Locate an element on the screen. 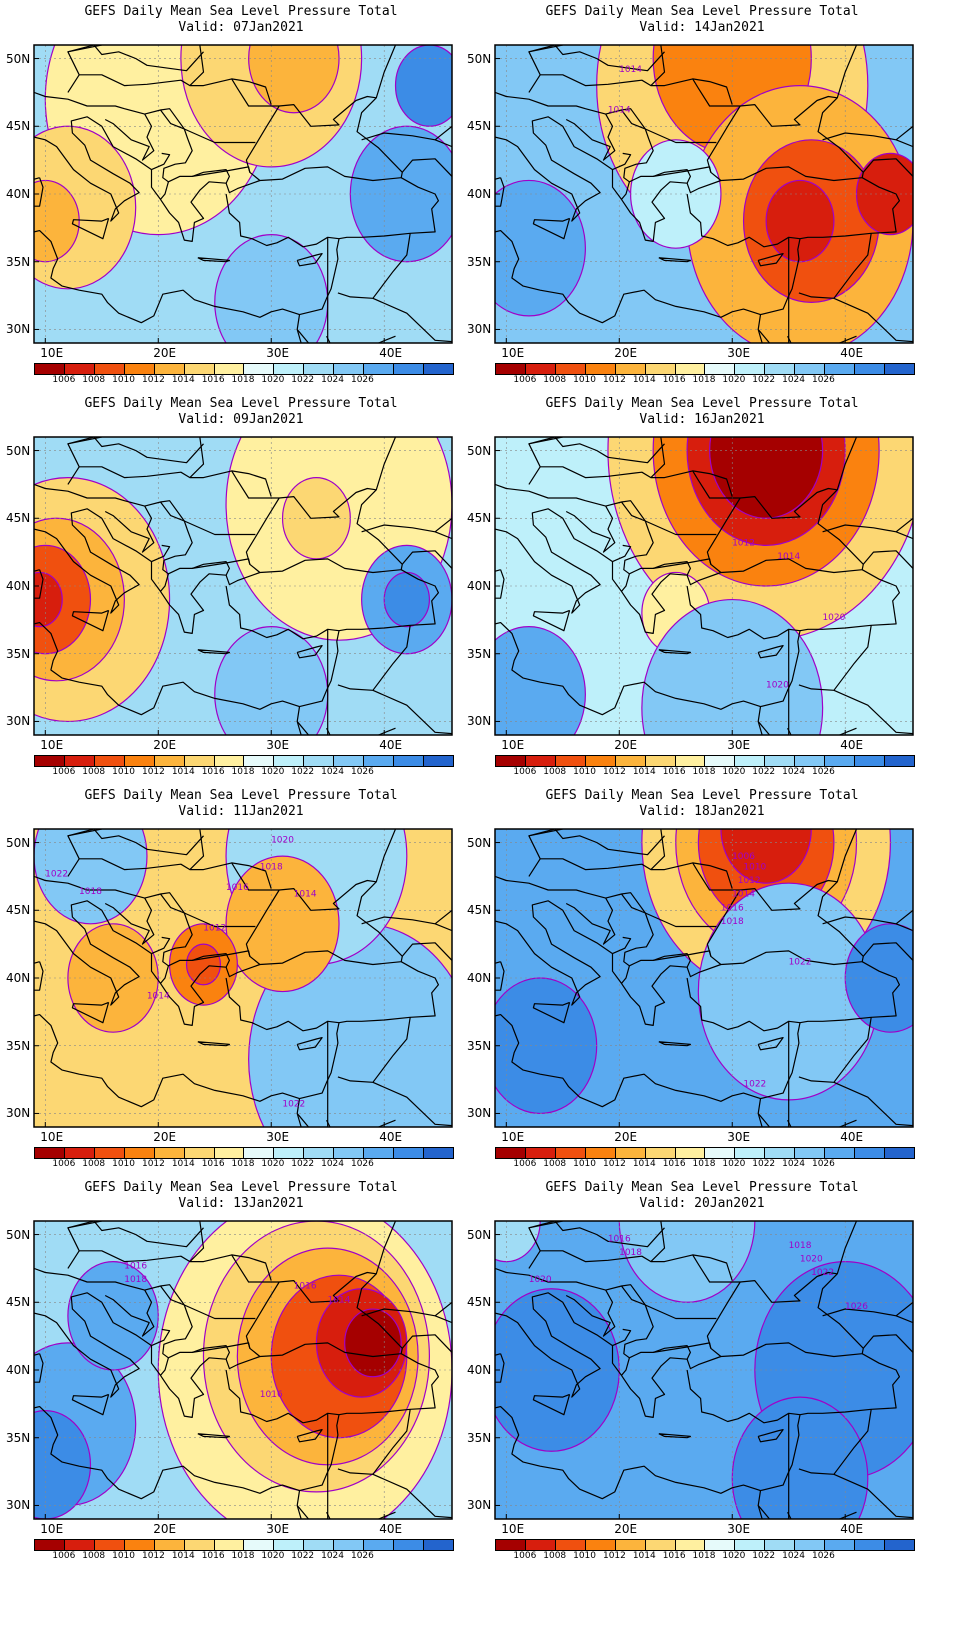 The height and width of the screenshot is (1640, 964). contour-label: 1014 is located at coordinates (788, 557).